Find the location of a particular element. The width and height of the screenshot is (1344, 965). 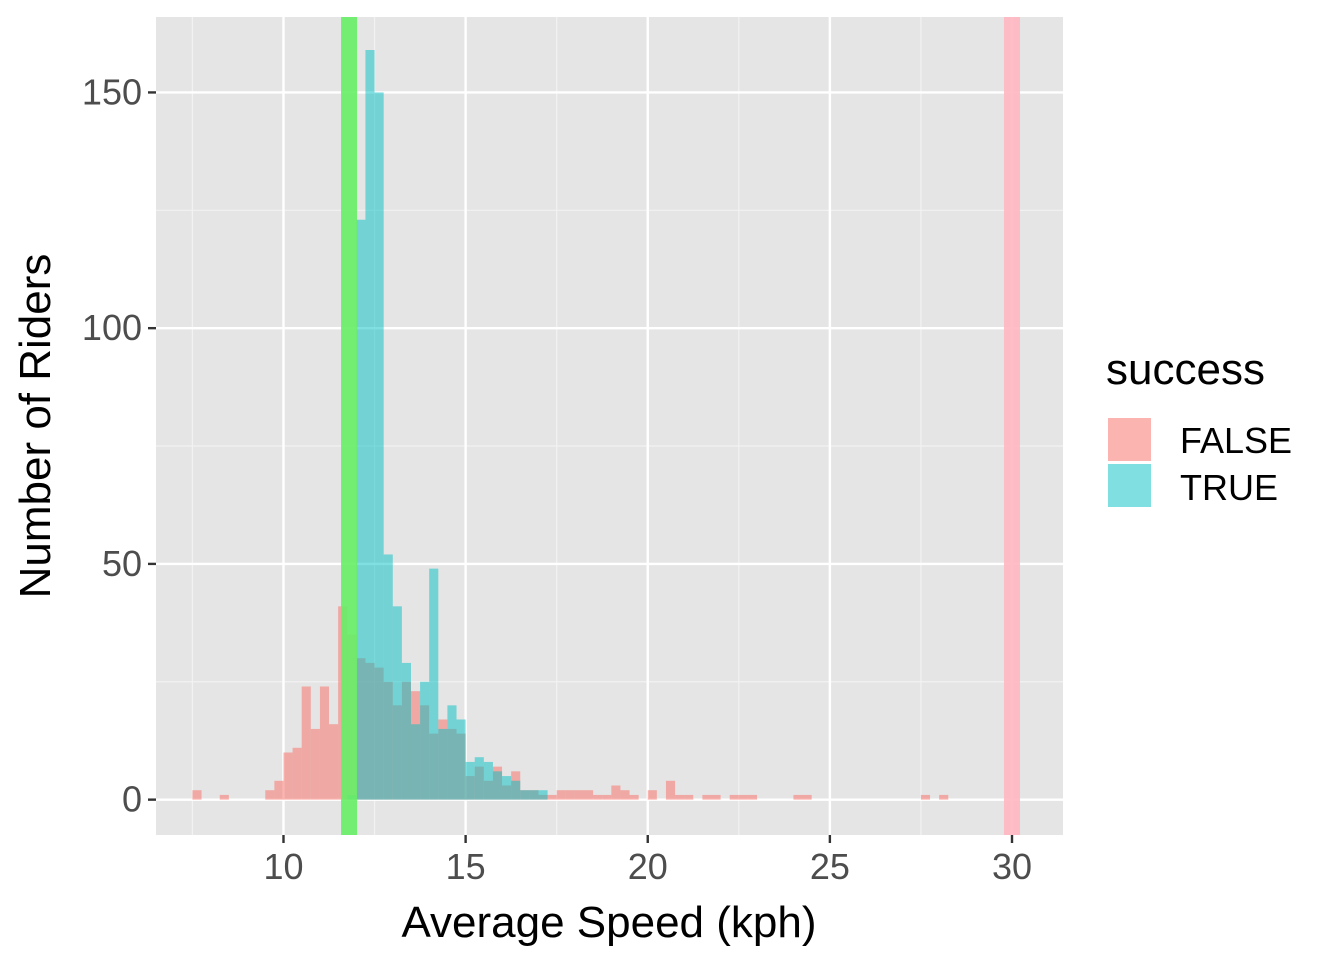

y-axis: 0 50 100 150 is located at coordinates (119, 445).